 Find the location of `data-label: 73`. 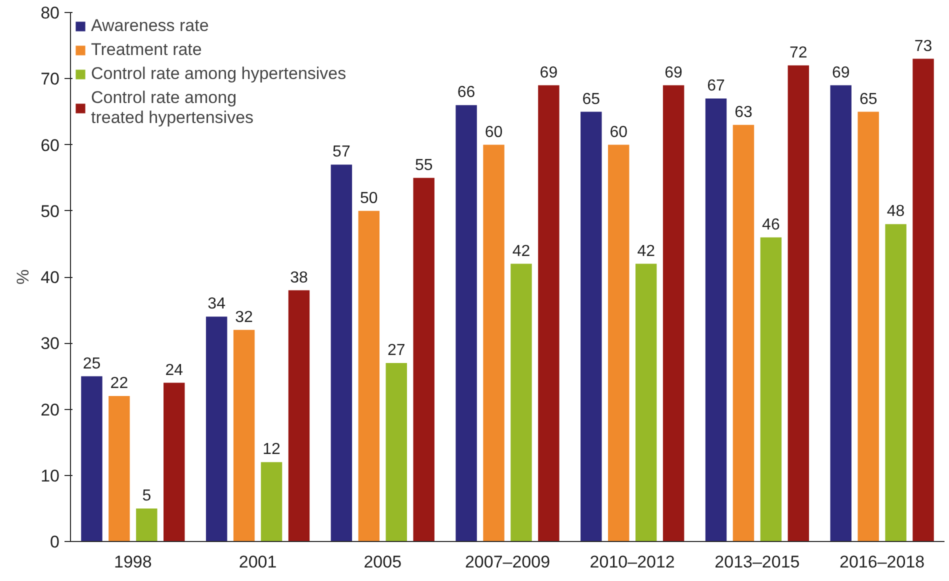

data-label: 73 is located at coordinates (923, 46).